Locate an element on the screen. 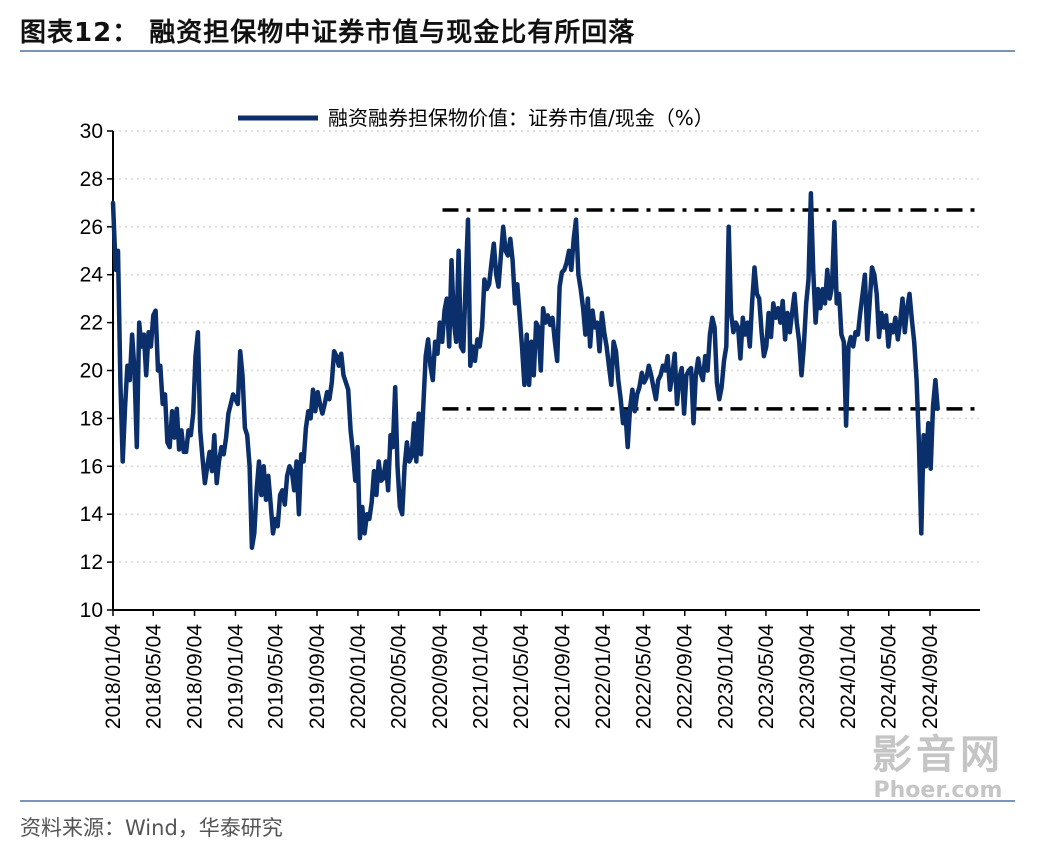  x-tick-label: 2023/01/04 is located at coordinates (726, 676).